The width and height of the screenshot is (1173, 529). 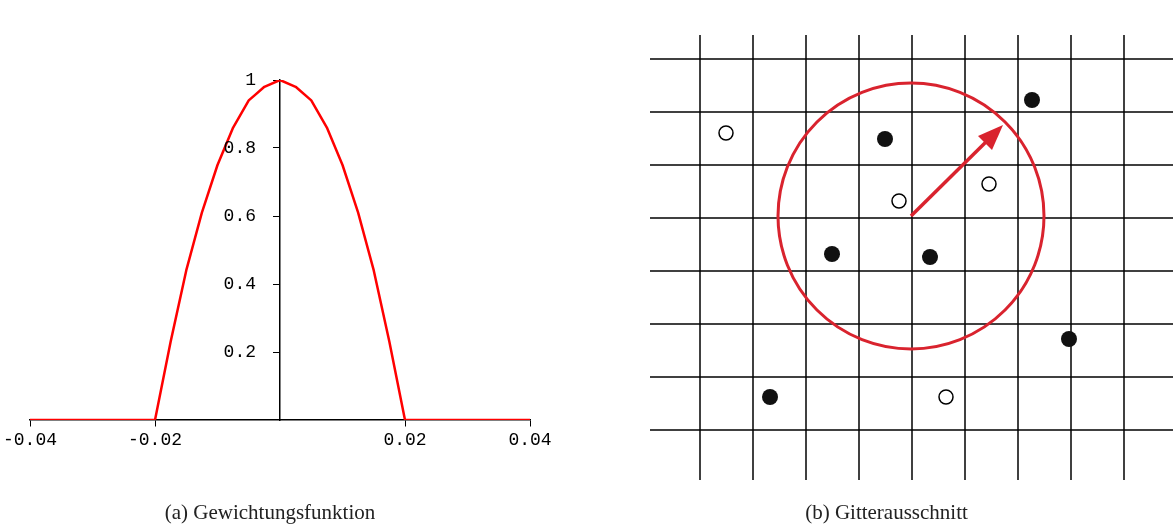 What do you see at coordinates (239, 283) in the screenshot?
I see `y-tick-label: 0.4` at bounding box center [239, 283].